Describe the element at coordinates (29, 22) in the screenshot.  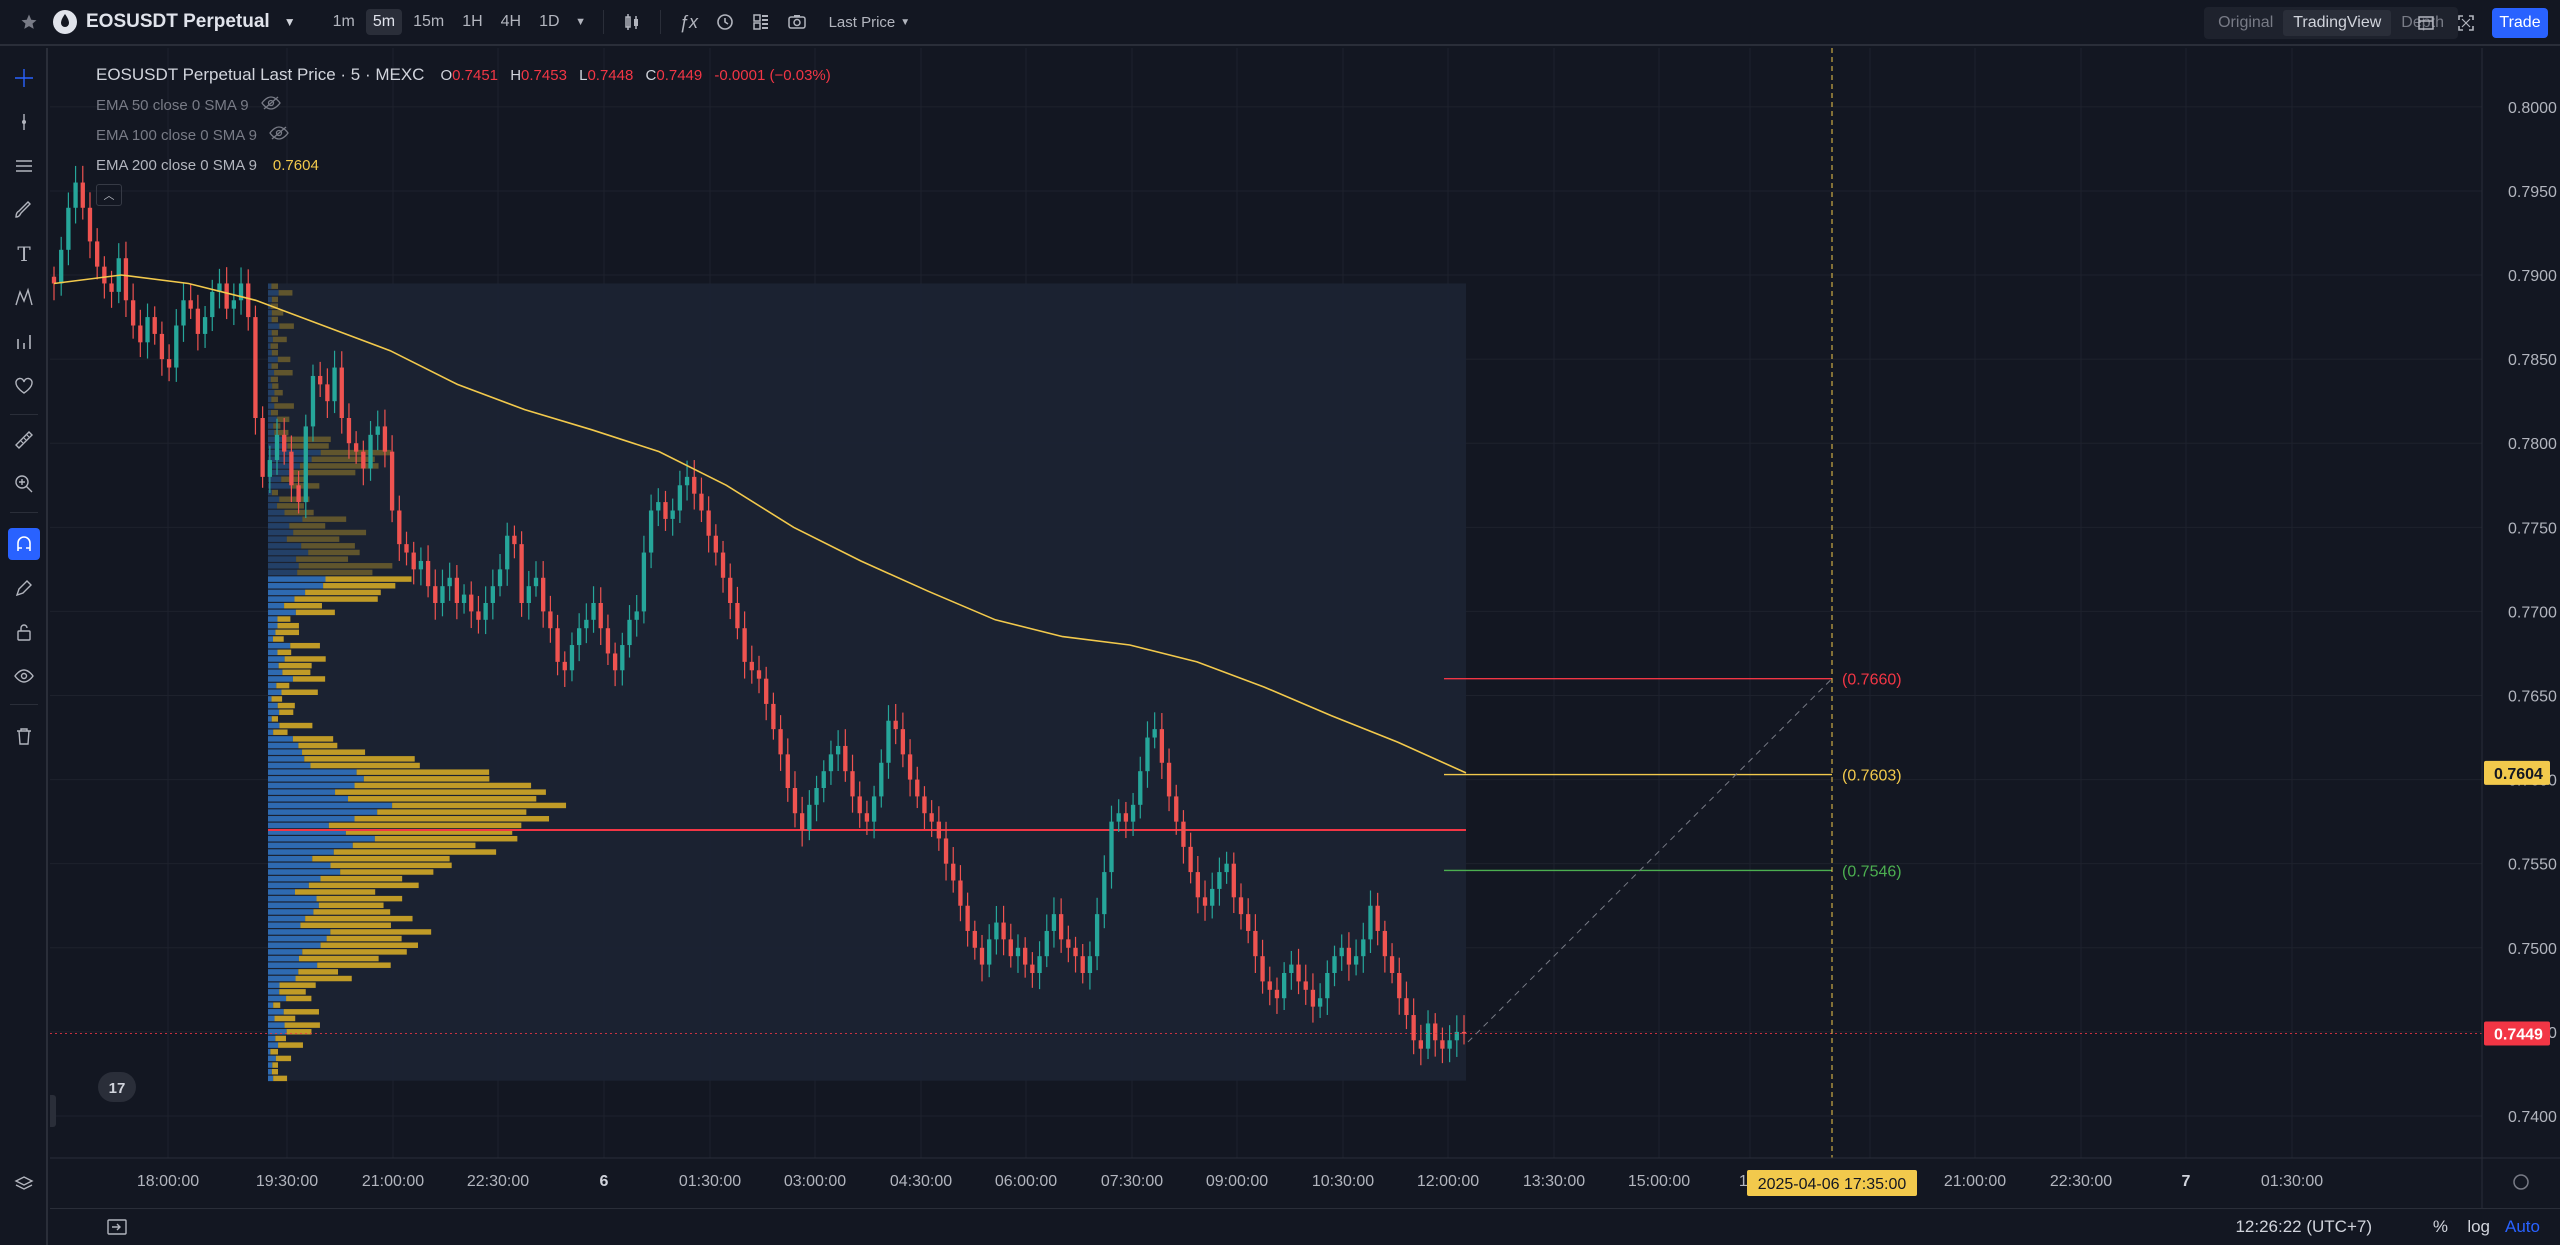
I see `star-icon` at that location.